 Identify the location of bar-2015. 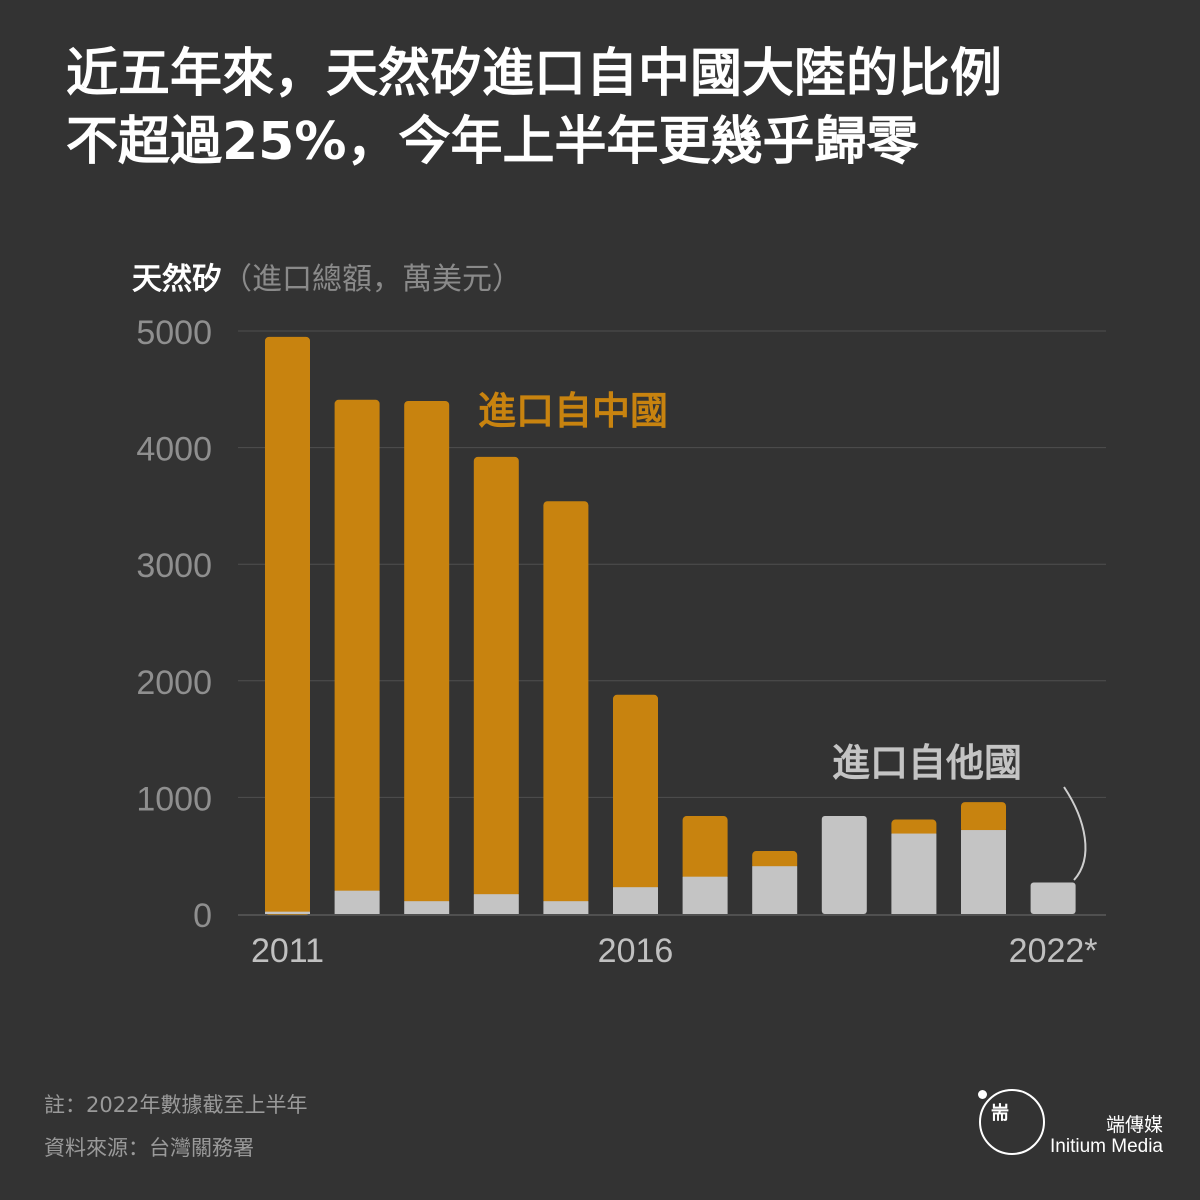
(566, 707).